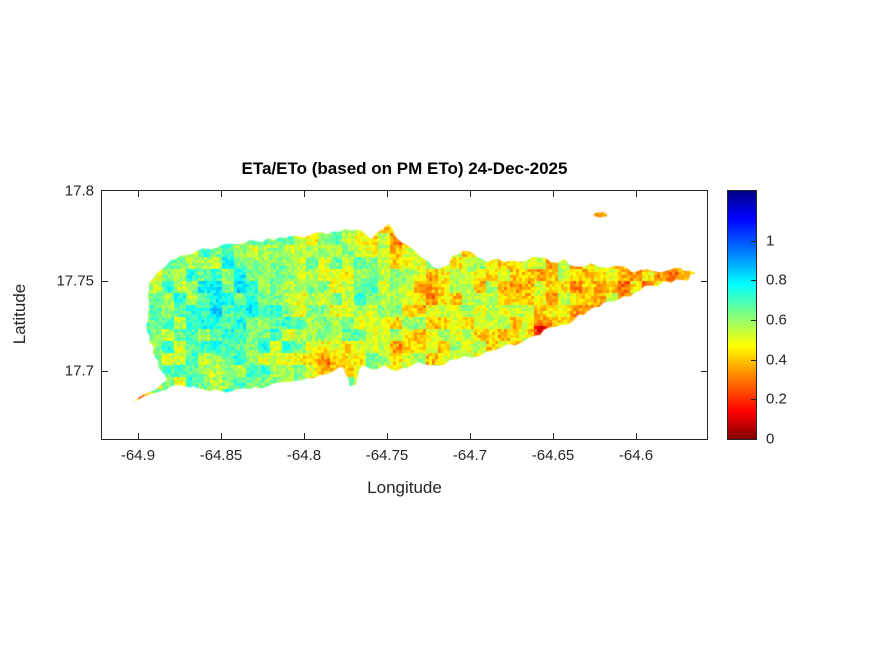 The width and height of the screenshot is (875, 656). Describe the element at coordinates (221, 455) in the screenshot. I see `x-tick-label: -64.85` at that location.